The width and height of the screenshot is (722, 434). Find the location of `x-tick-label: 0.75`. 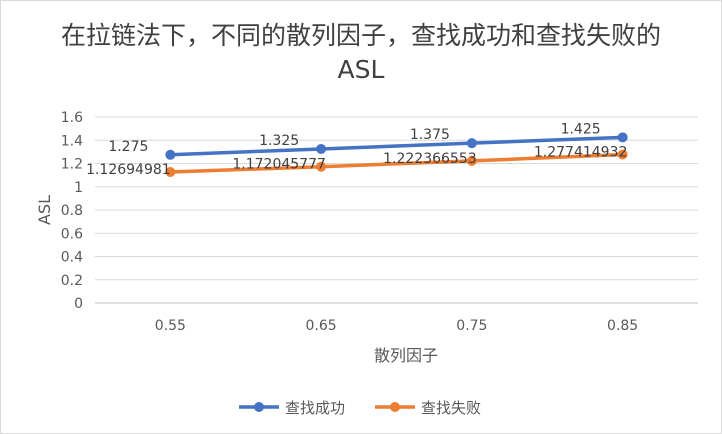

x-tick-label: 0.75 is located at coordinates (471, 326).